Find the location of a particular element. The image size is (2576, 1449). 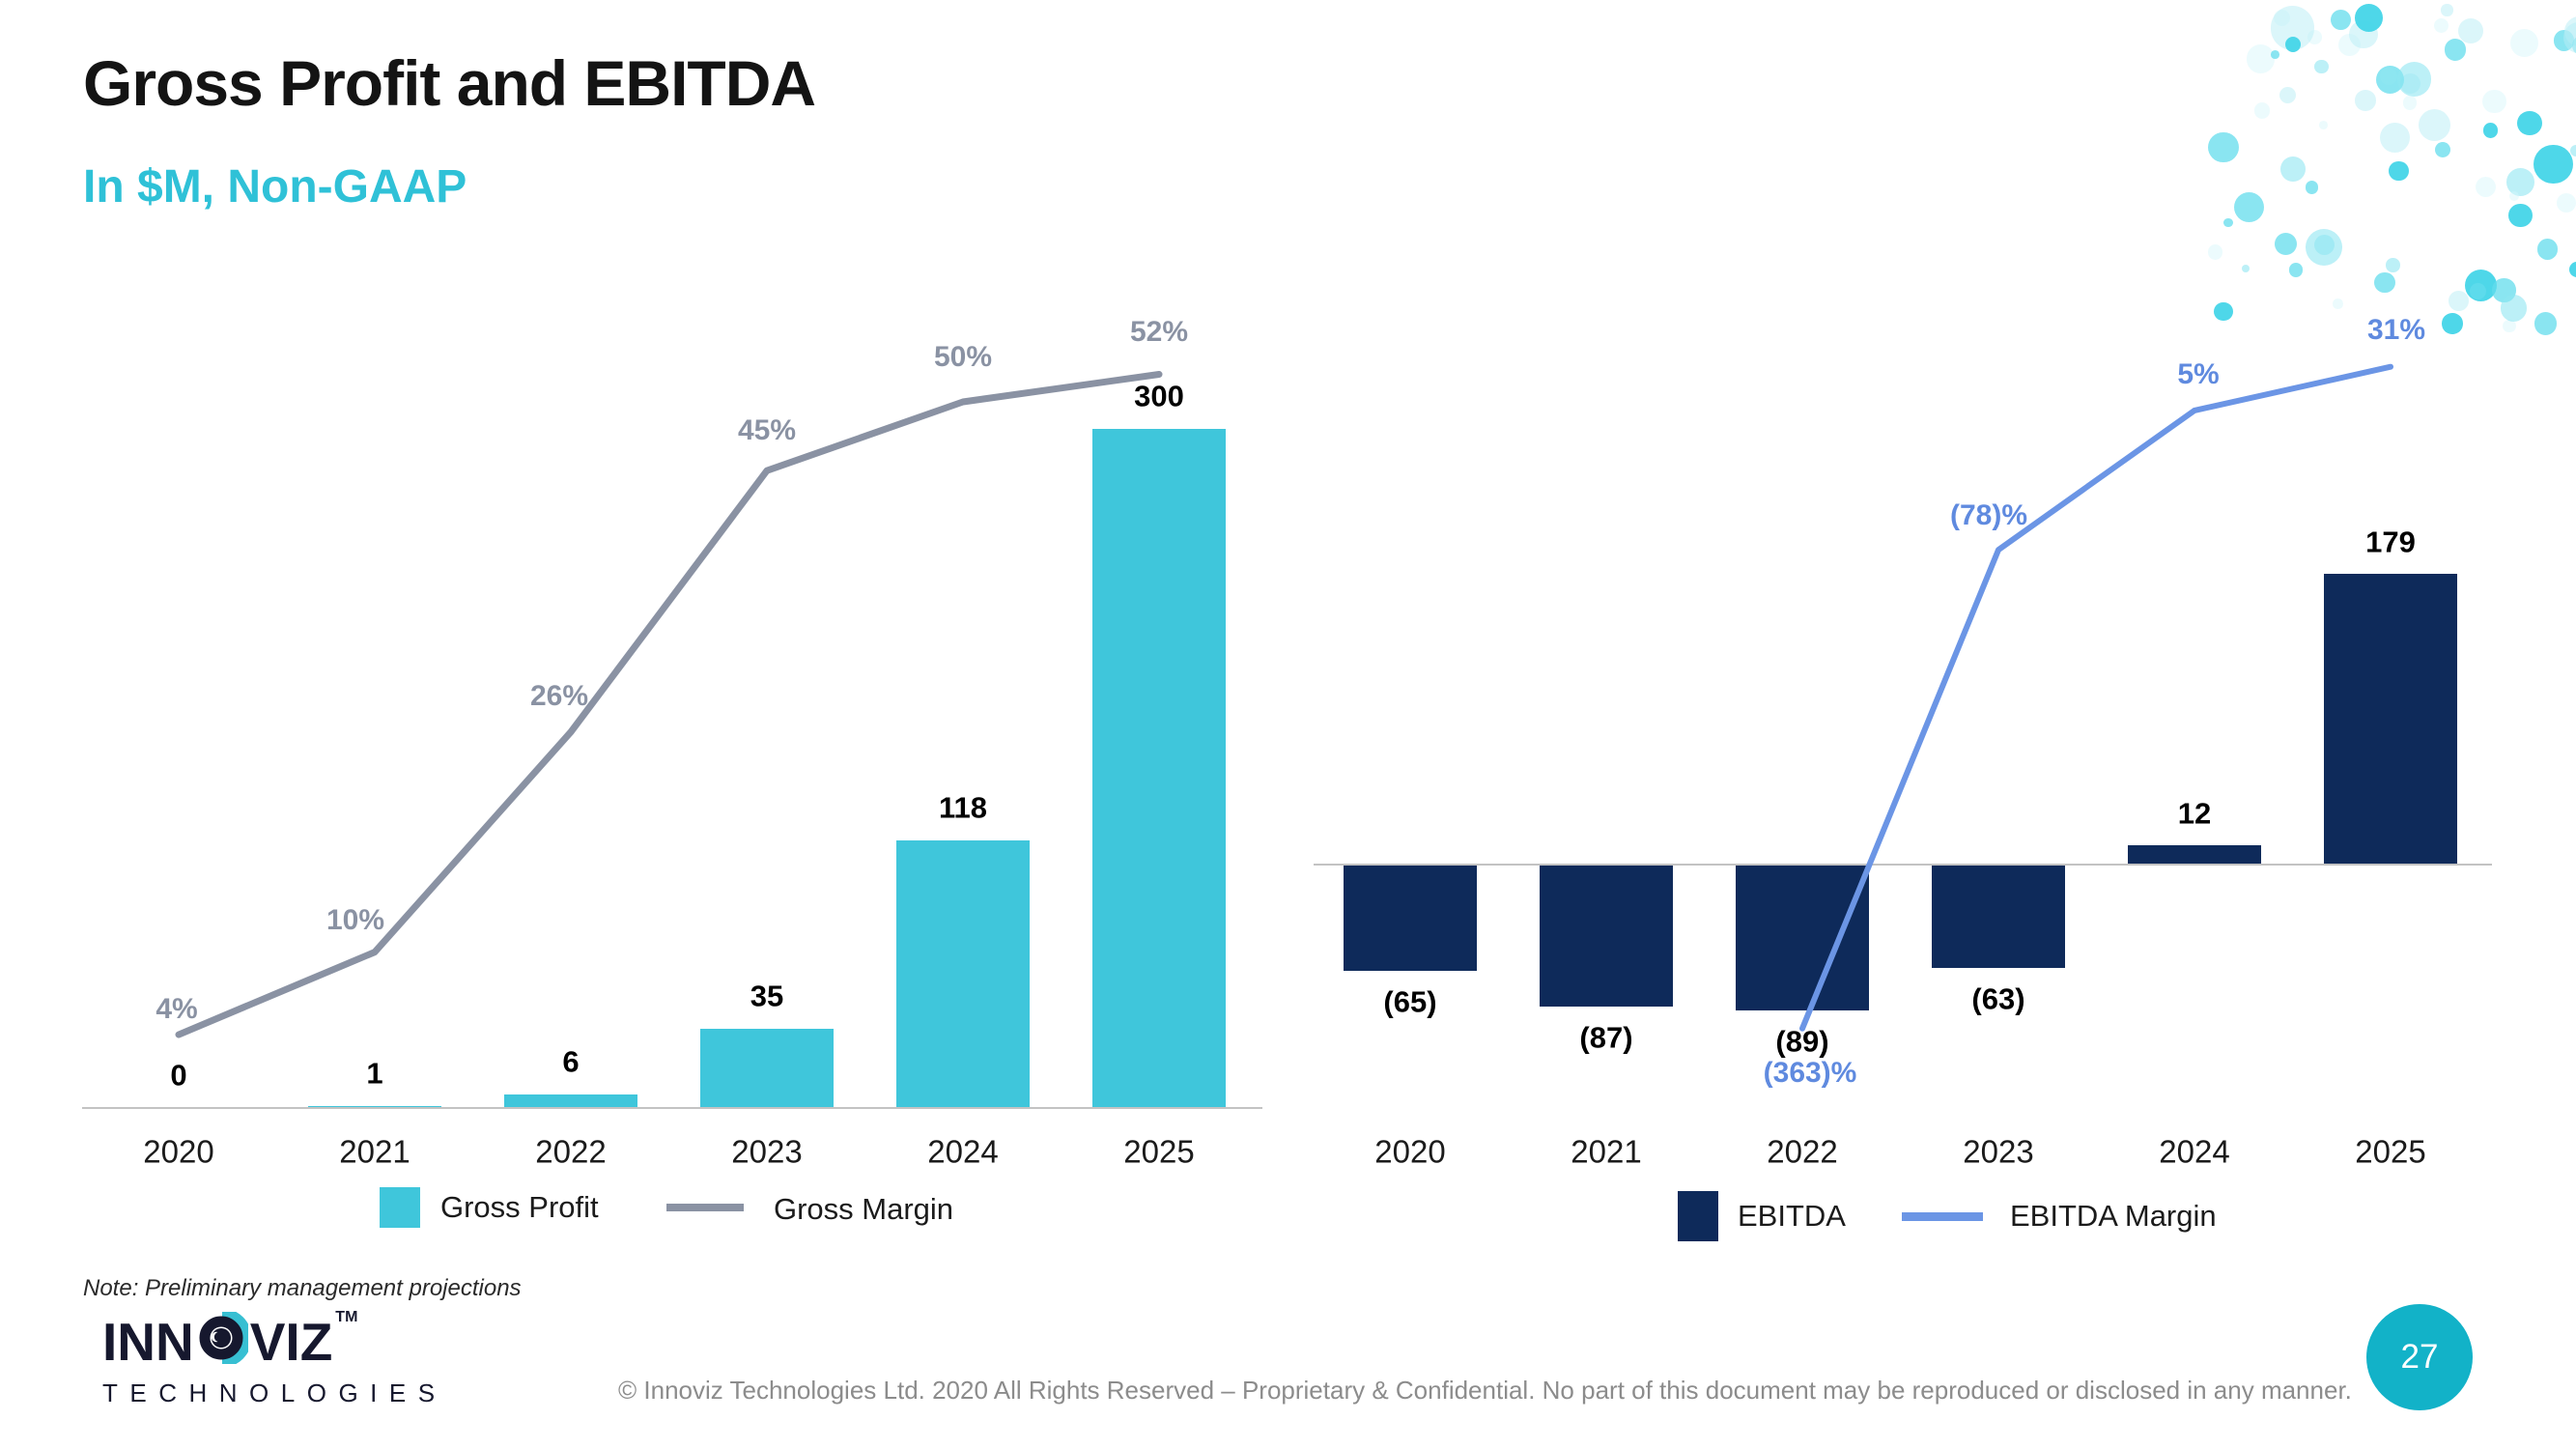

left-chart-axis-line is located at coordinates (672, 1108).